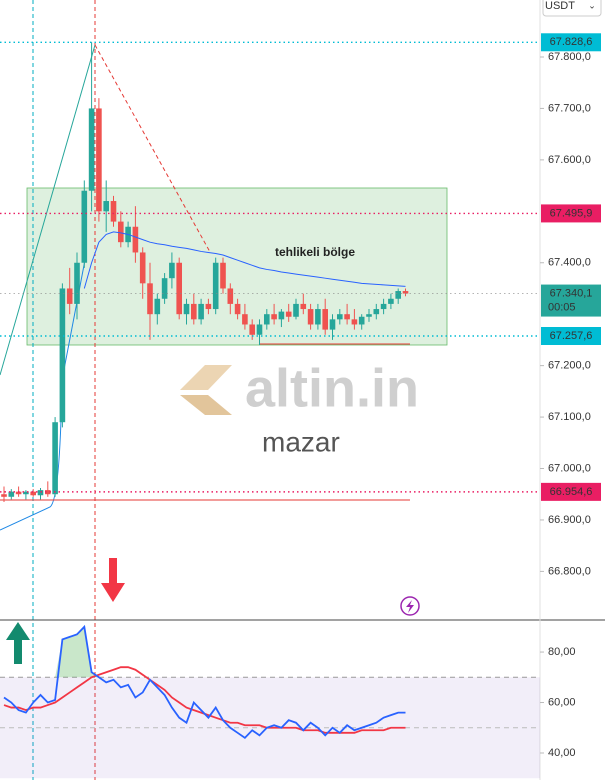 The width and height of the screenshot is (605, 780). Describe the element at coordinates (562, 702) in the screenshot. I see `y-tick-label: 60,00` at that location.